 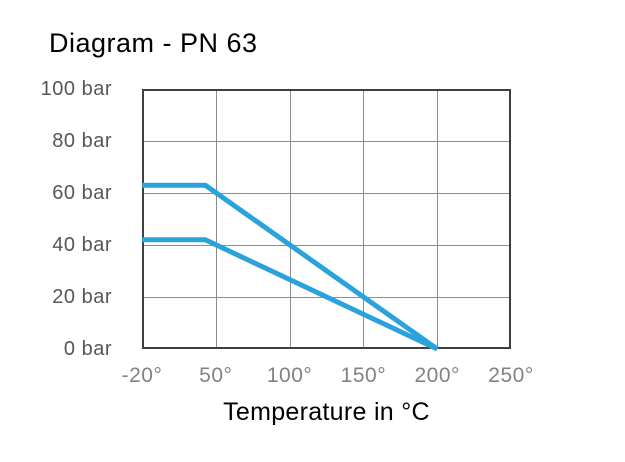 I want to click on y-tick-label: 40 bar, so click(x=82, y=245).